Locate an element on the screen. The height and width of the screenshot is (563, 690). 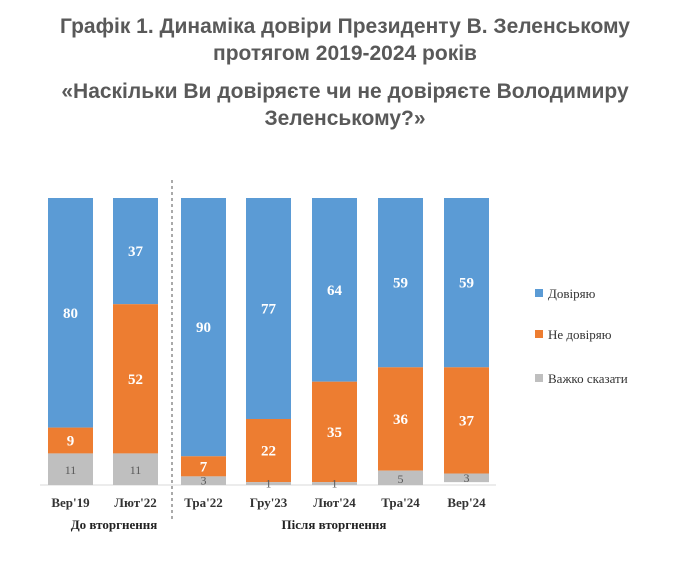
data-label: 64 is located at coordinates (335, 291).